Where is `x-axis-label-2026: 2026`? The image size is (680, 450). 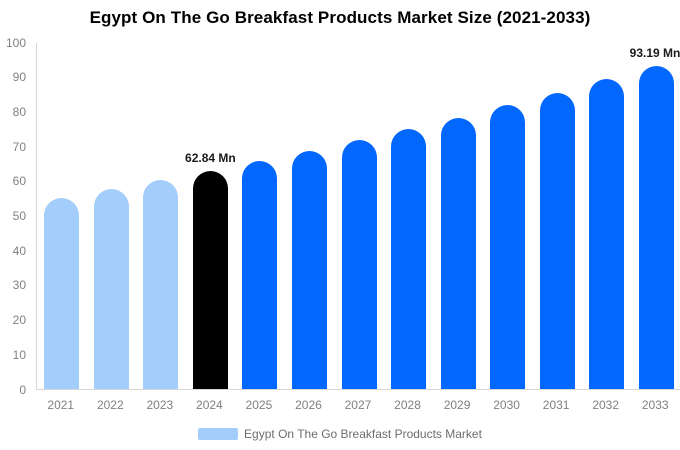
x-axis-label-2026: 2026 is located at coordinates (308, 405).